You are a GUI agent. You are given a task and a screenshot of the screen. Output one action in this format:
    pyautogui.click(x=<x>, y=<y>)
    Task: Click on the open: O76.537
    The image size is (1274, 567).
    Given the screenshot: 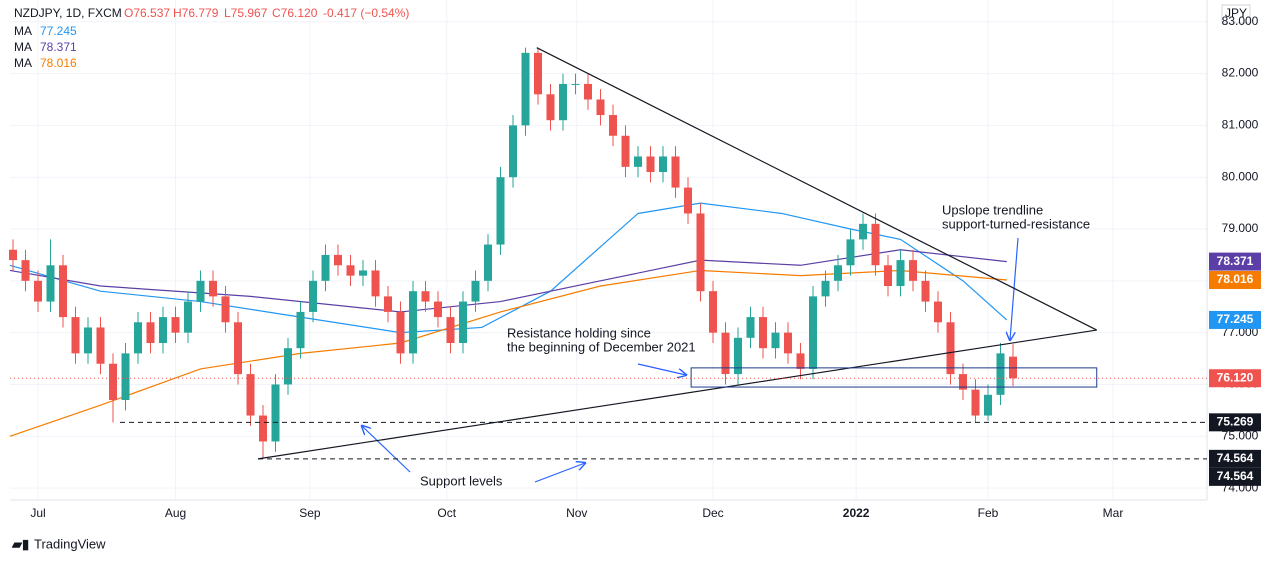 What is the action you would take?
    pyautogui.click(x=147, y=13)
    